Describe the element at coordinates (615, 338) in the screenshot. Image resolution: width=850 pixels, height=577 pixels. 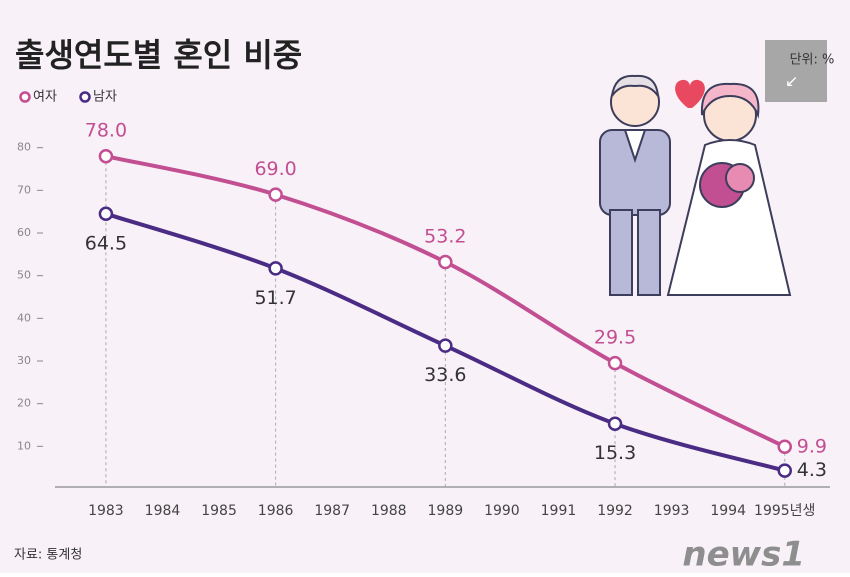
I see `value-label: 29.5` at that location.